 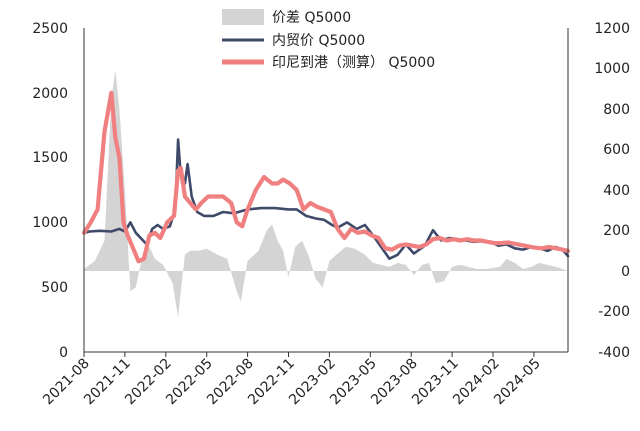 I want to click on right-axis: -400 -200 0 200 400 600 800 1000 1200, so click(x=598, y=191).